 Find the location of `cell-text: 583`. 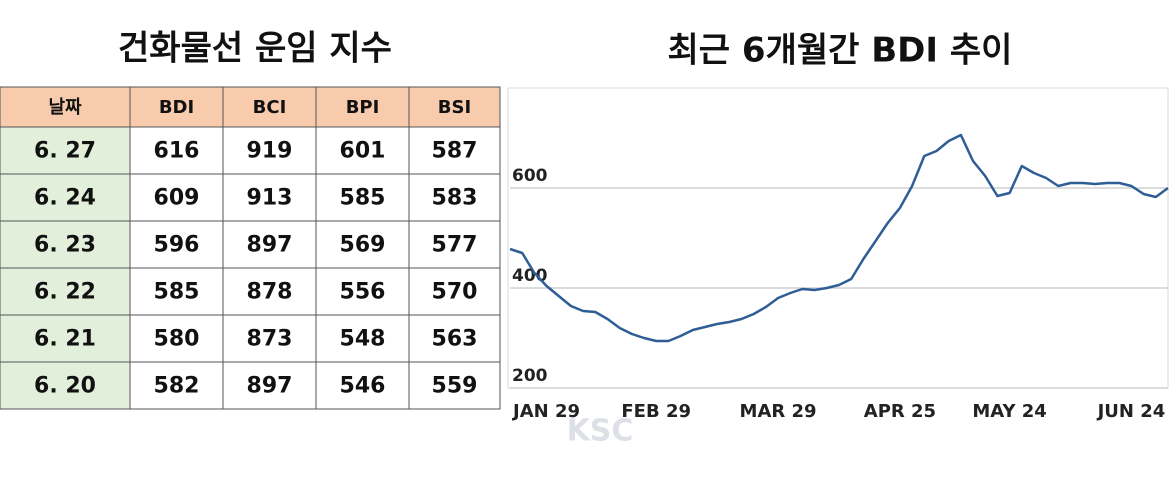

cell-text: 583 is located at coordinates (455, 198).